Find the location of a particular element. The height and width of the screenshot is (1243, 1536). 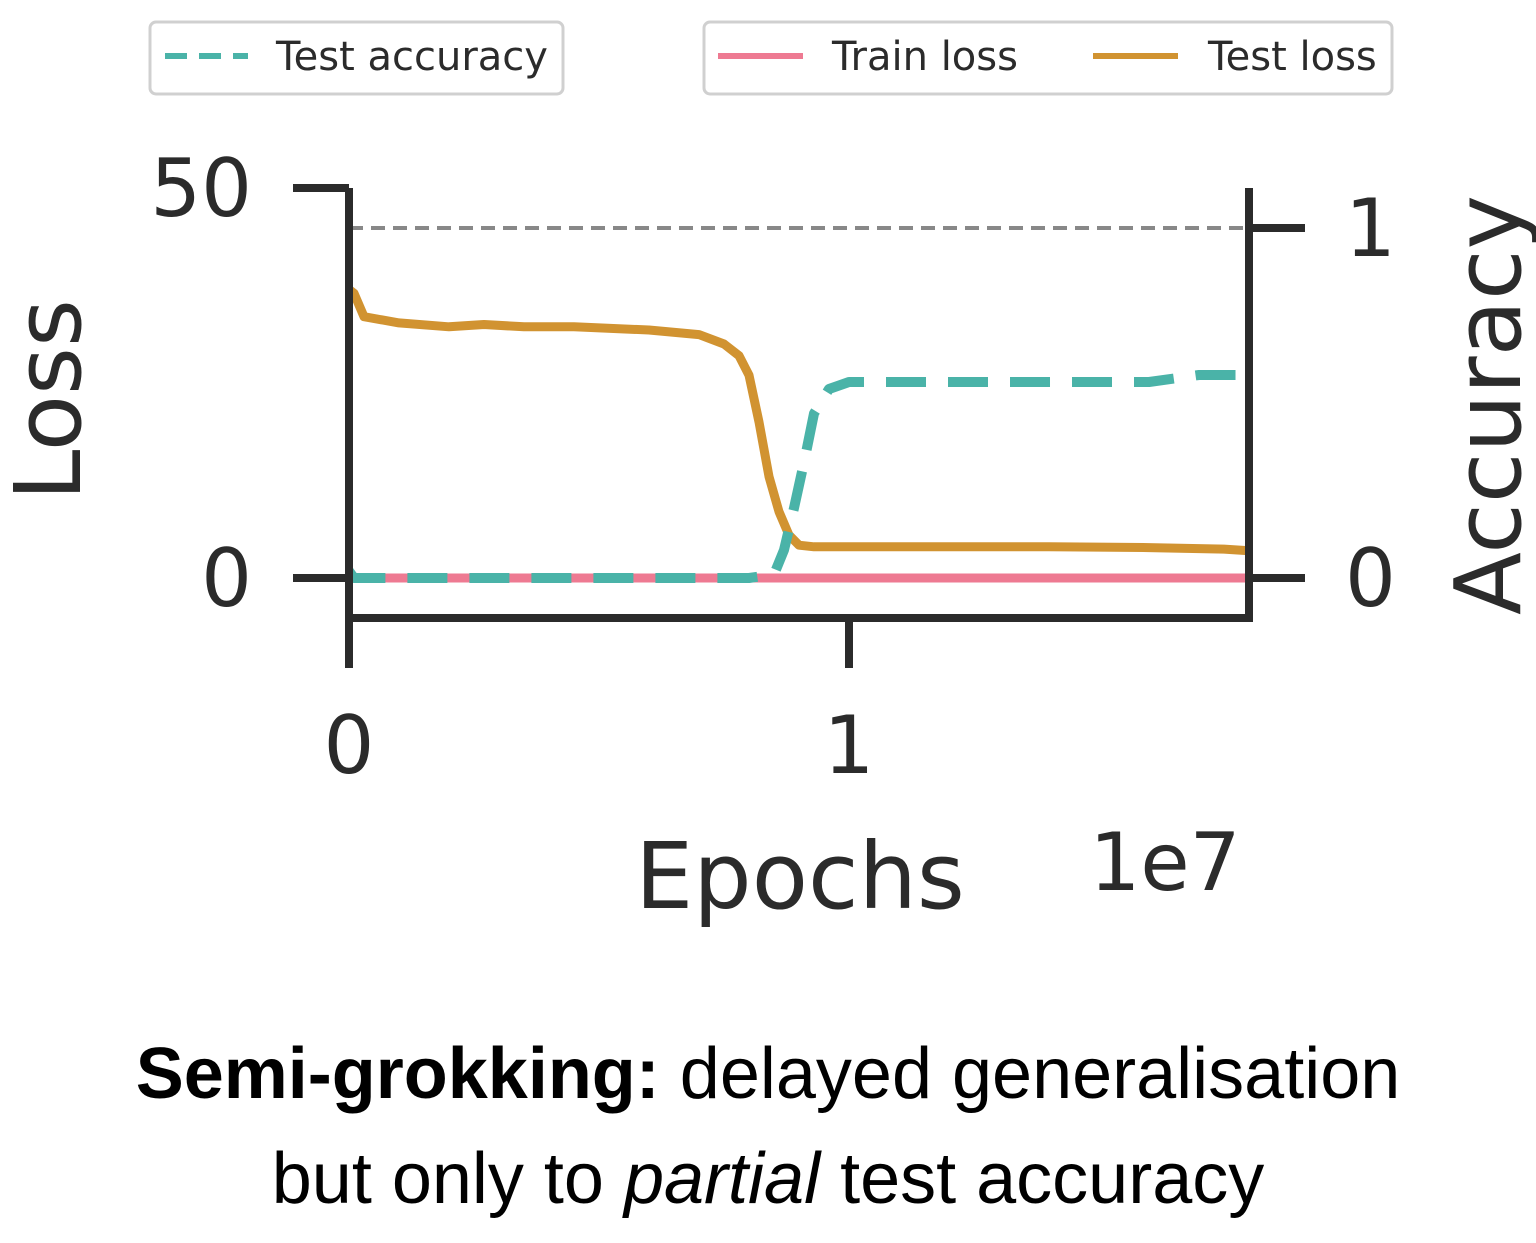

series-lines is located at coordinates (797, 434).